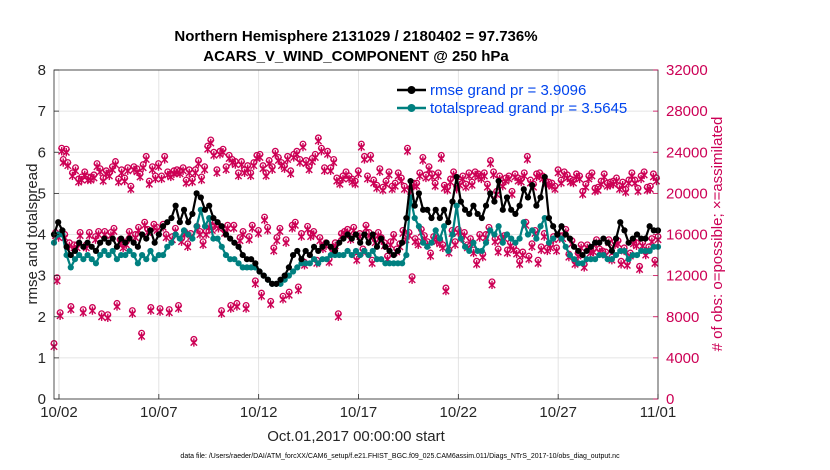 This screenshot has width=830, height=470. I want to click on y-tick-label-left: 6, so click(42, 152).